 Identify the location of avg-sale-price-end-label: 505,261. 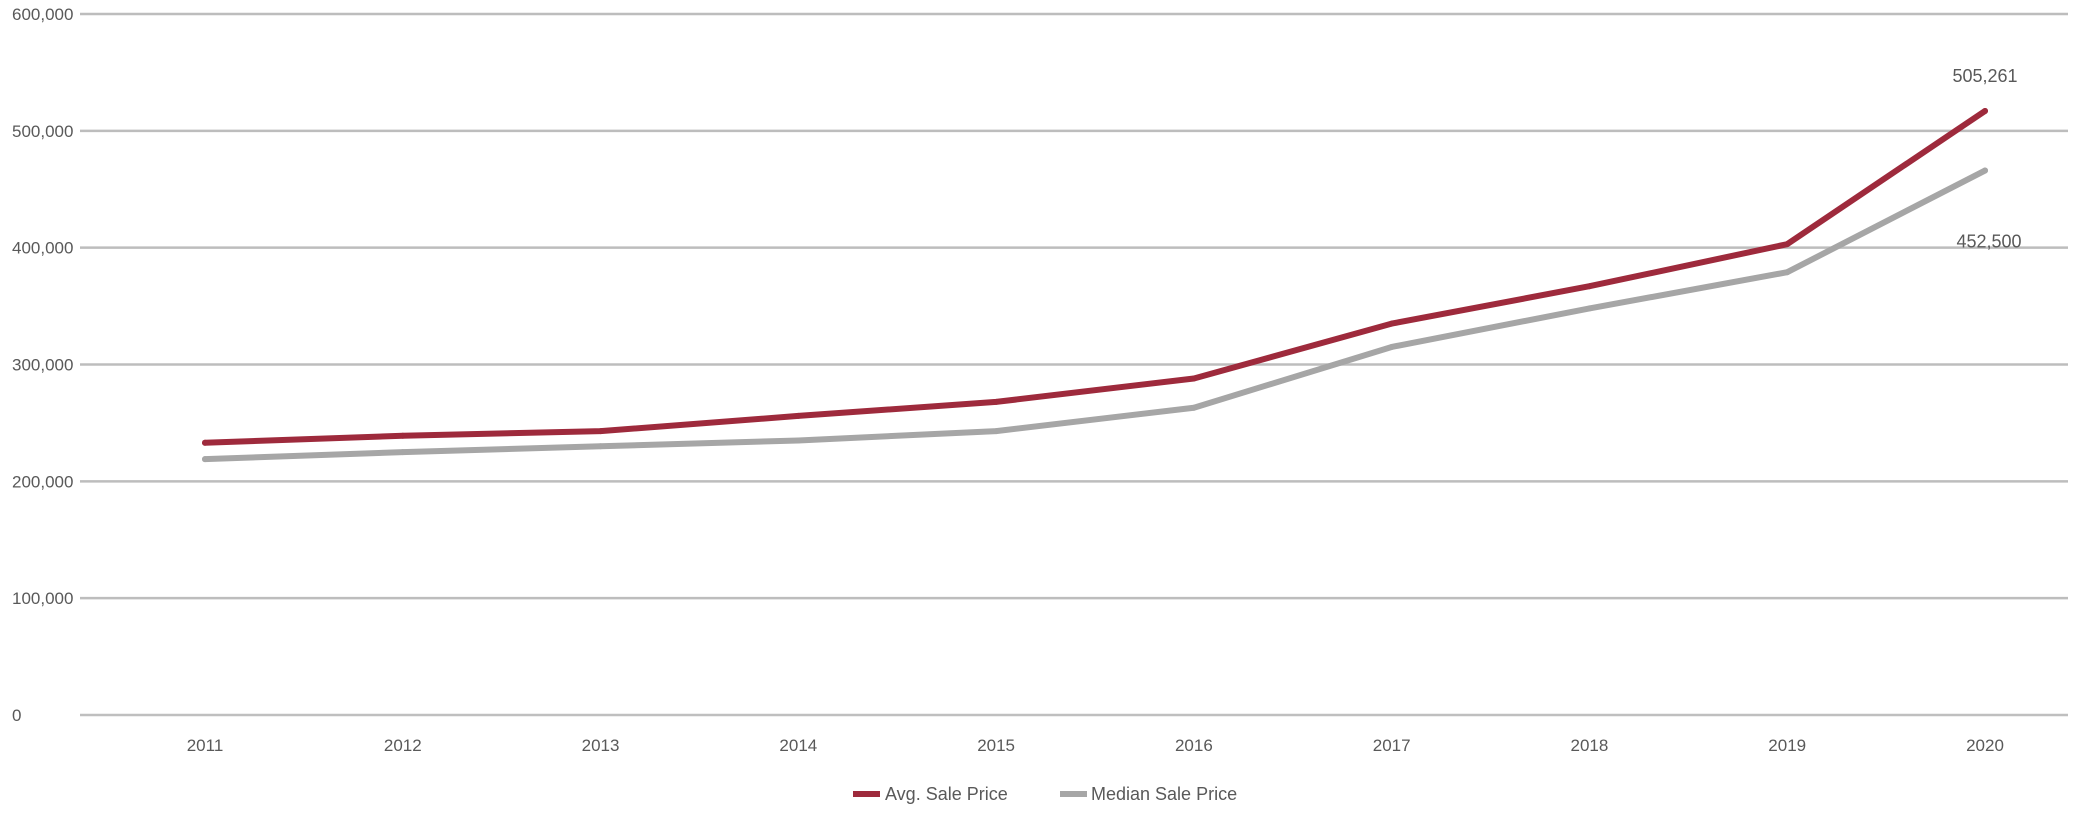
(1984, 76).